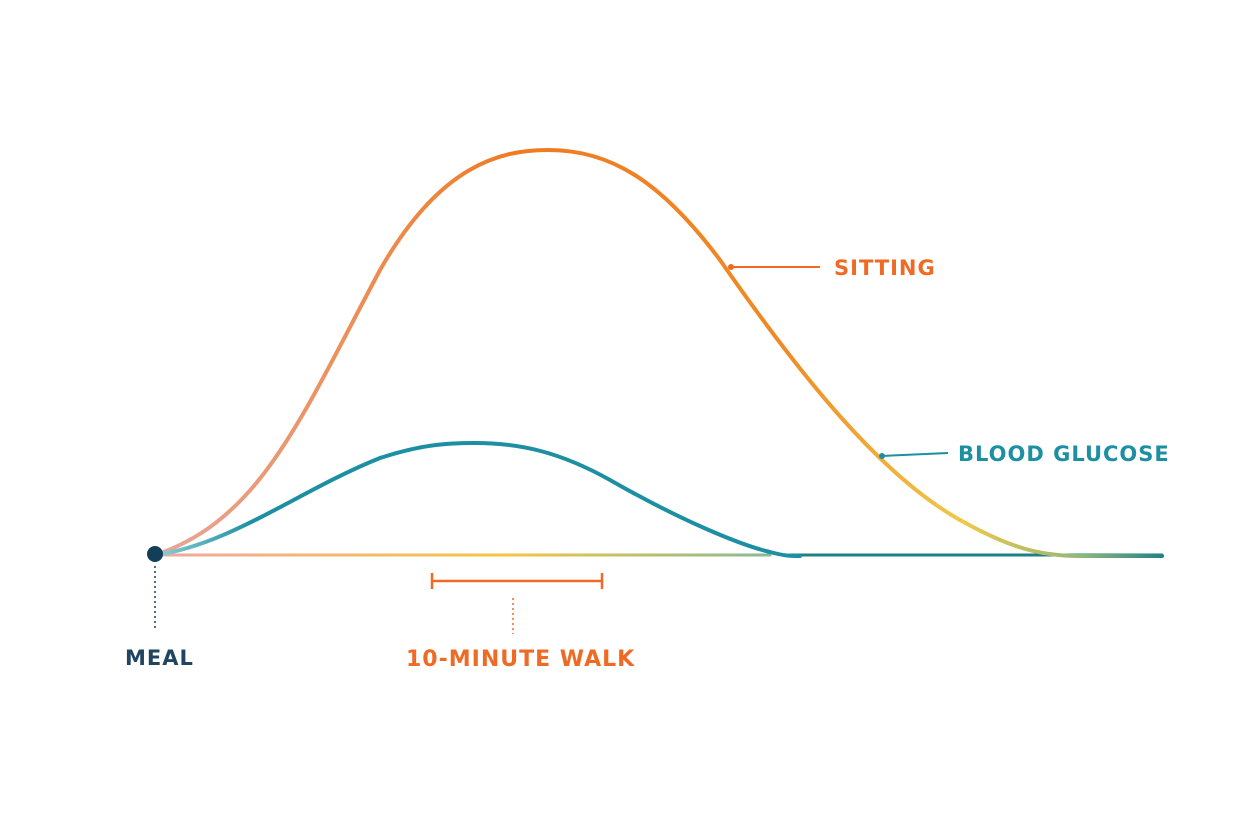  What do you see at coordinates (155, 554) in the screenshot?
I see `meal-marker-icon` at bounding box center [155, 554].